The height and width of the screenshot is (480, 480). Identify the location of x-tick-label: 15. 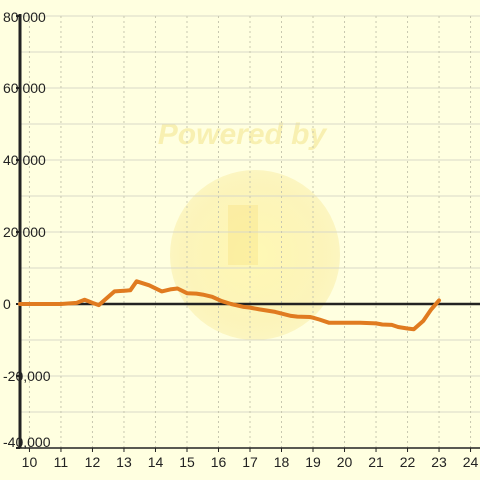
(187, 462).